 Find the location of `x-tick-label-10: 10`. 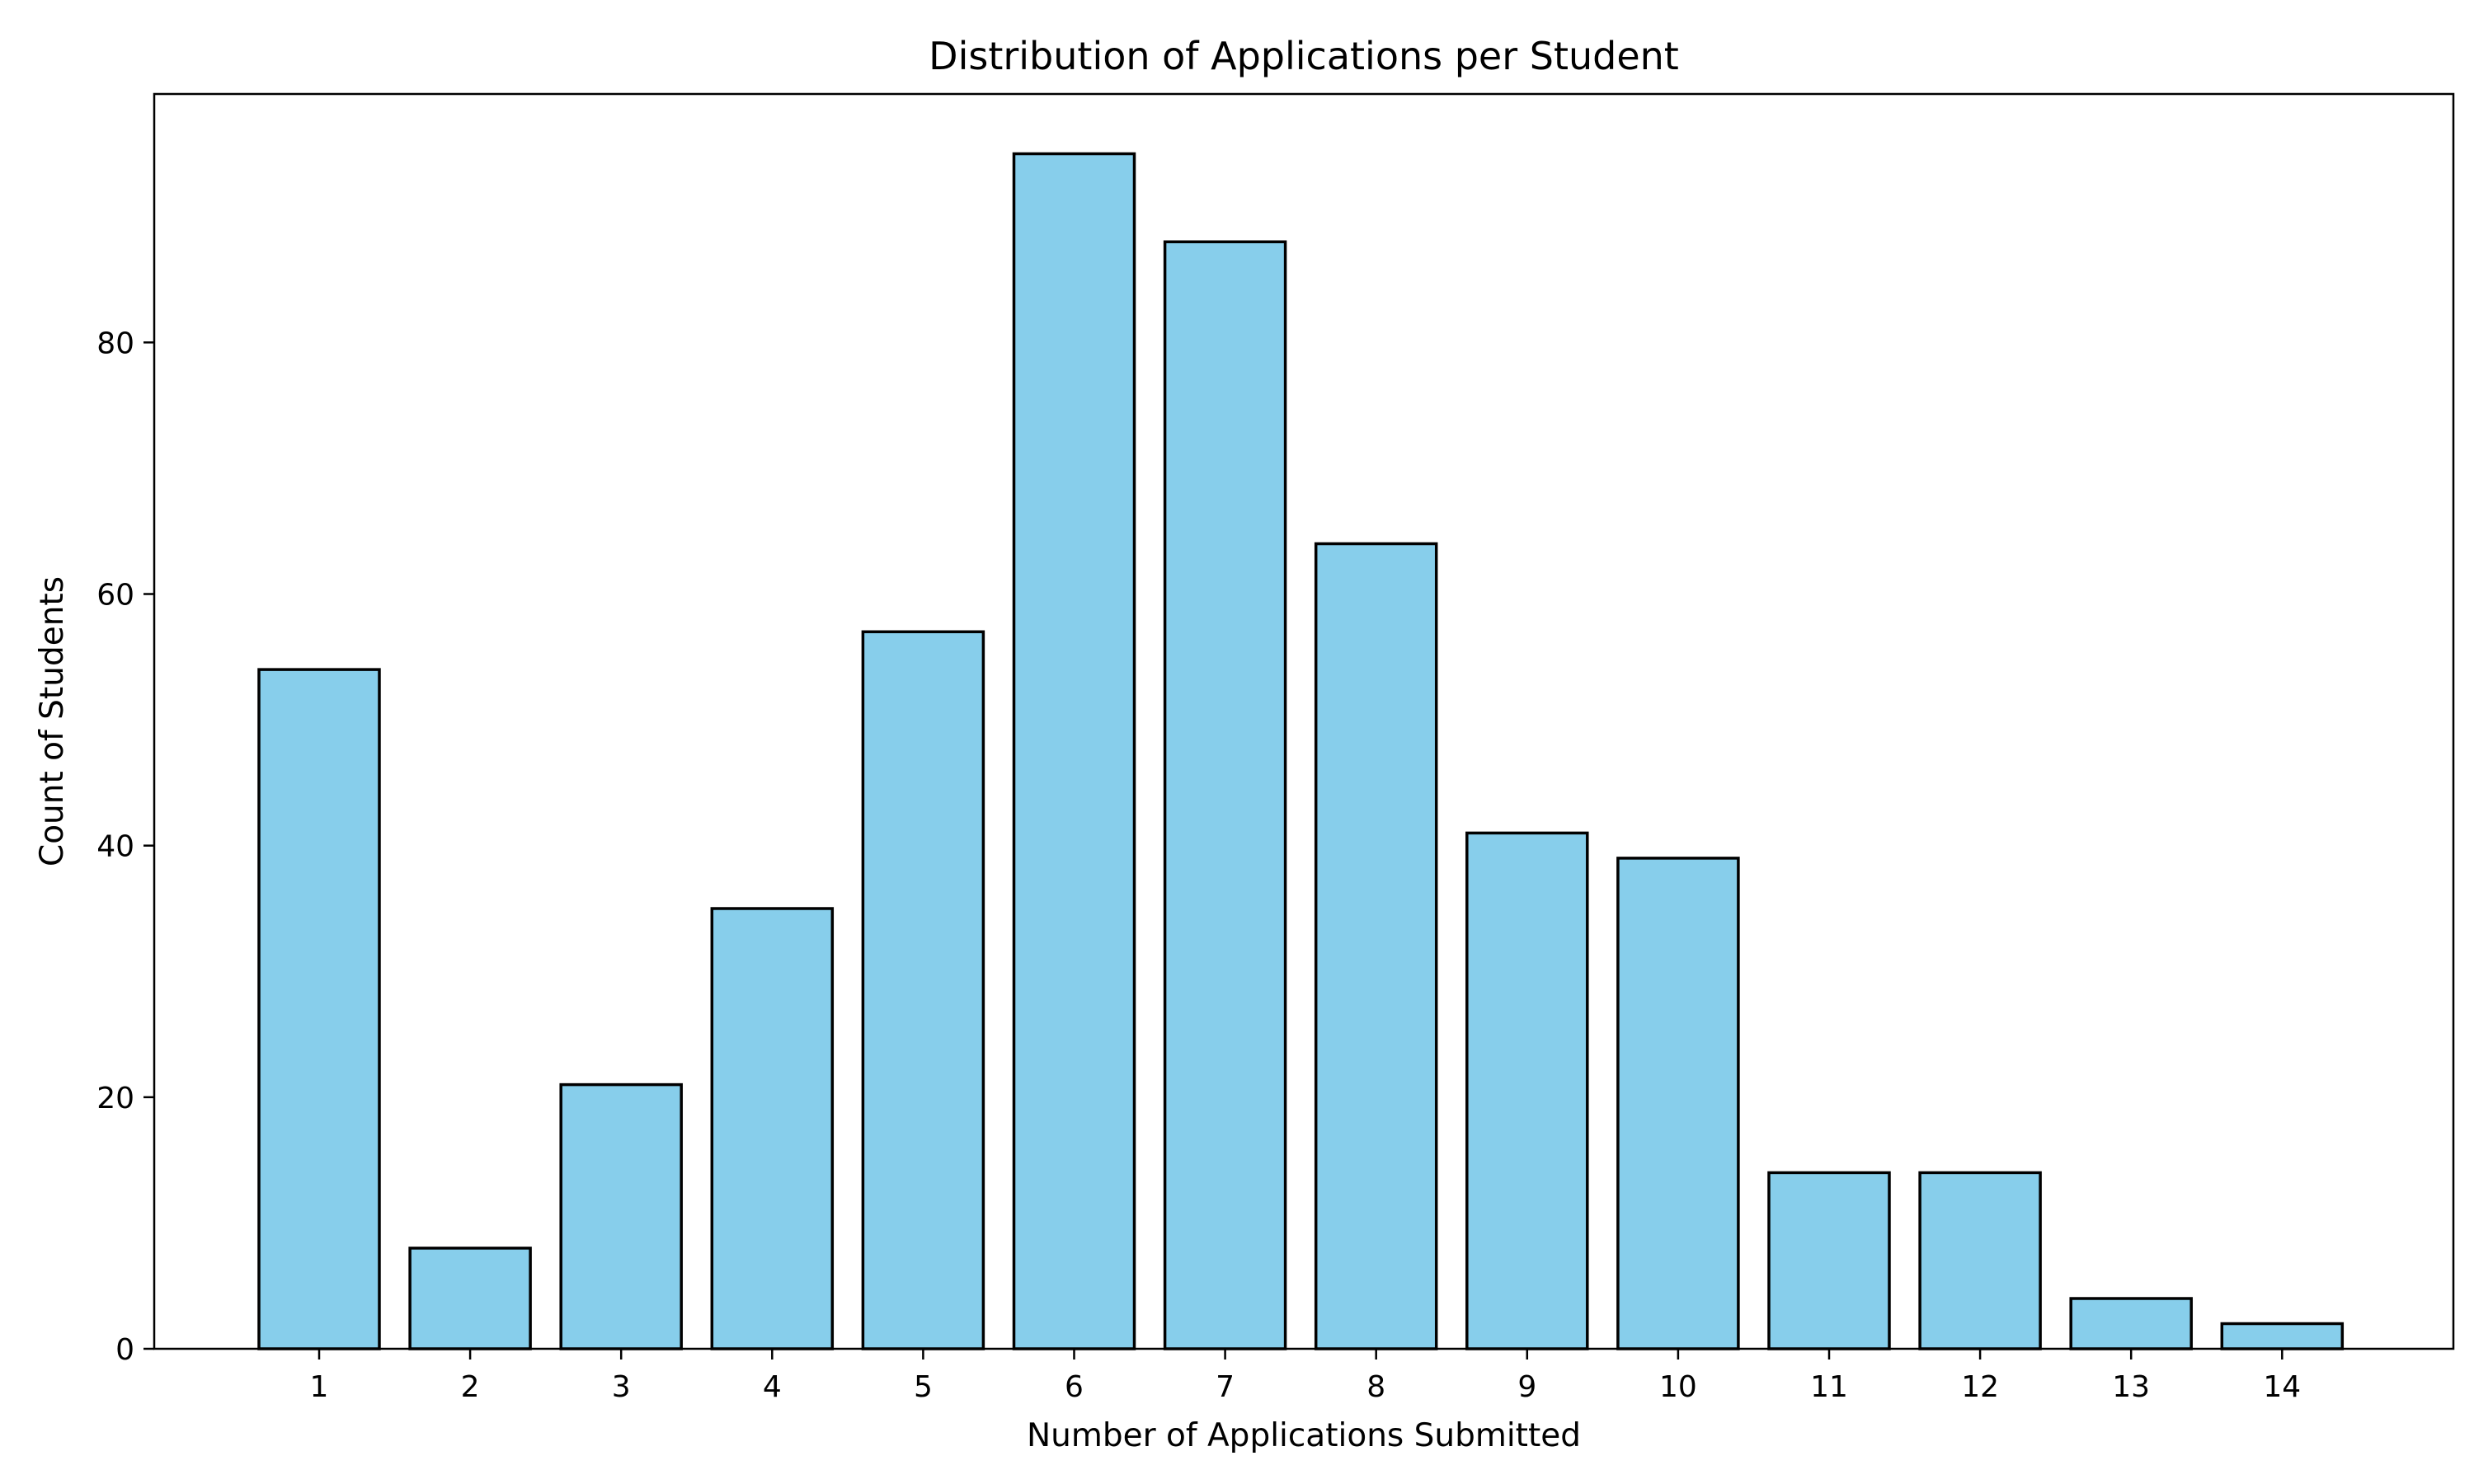

x-tick-label-10: 10 is located at coordinates (1678, 1387).